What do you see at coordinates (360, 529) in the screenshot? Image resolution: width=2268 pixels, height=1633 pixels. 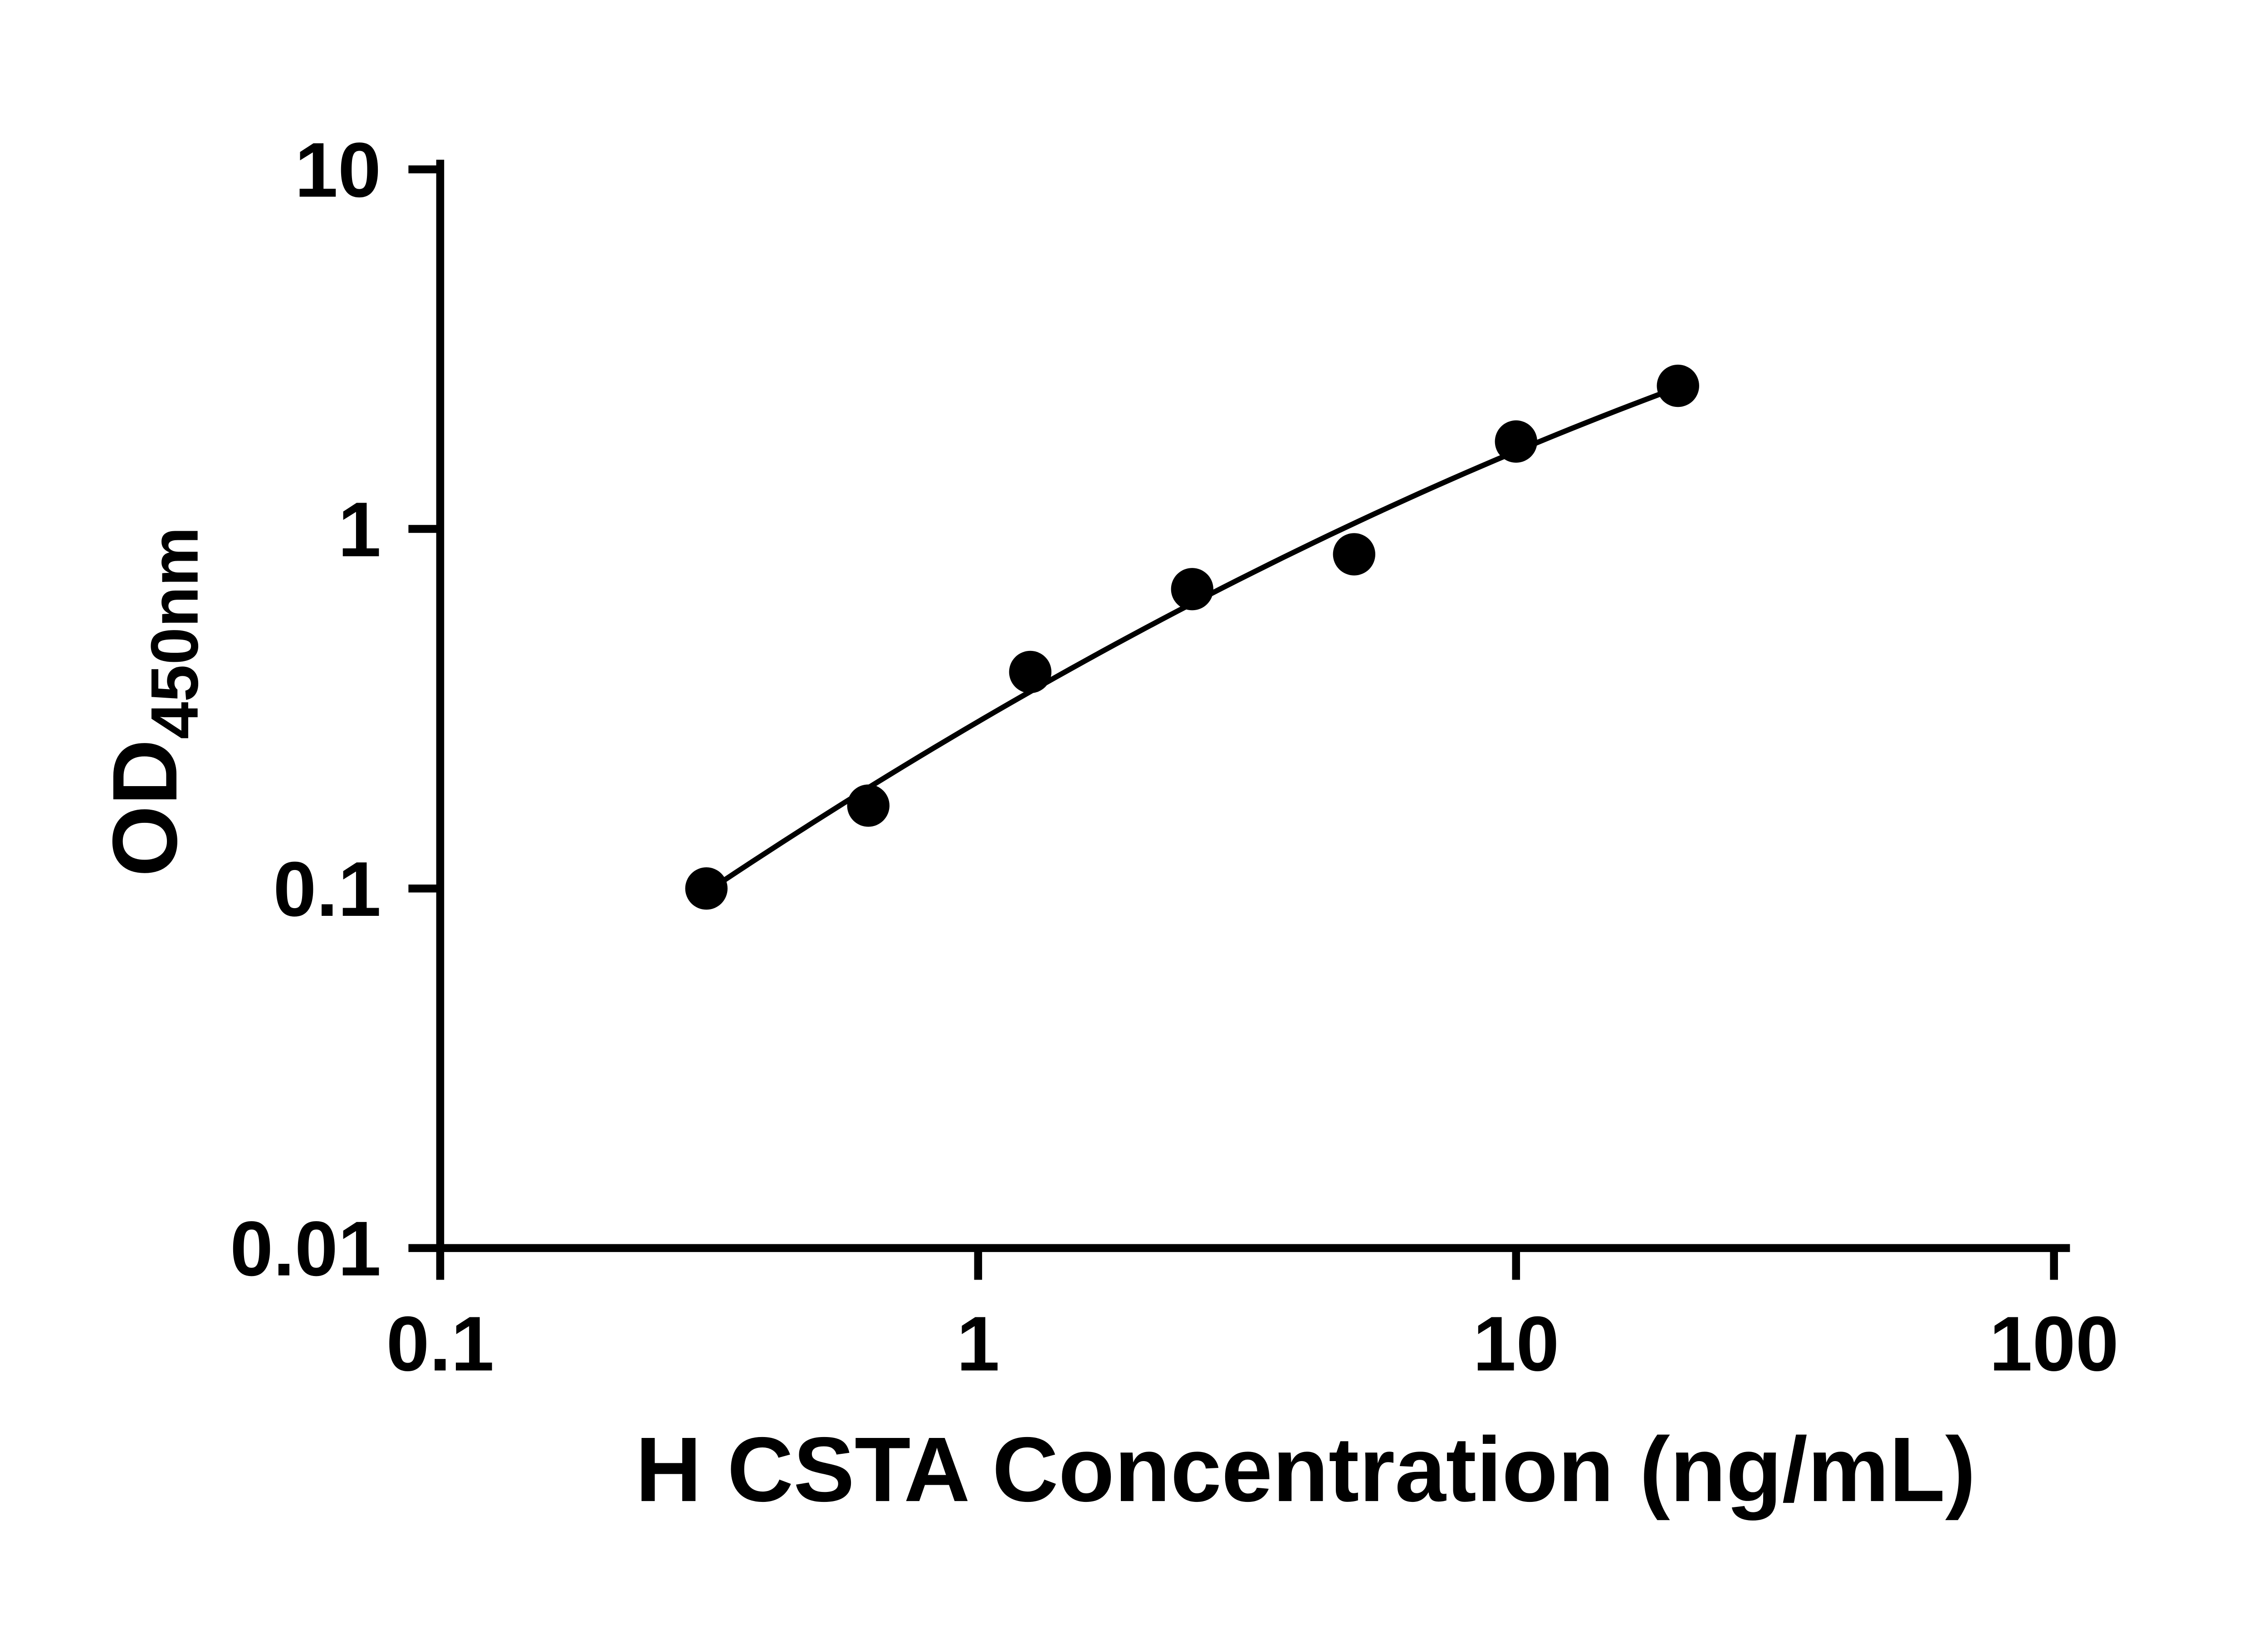 I see `y-tick-label: 1` at bounding box center [360, 529].